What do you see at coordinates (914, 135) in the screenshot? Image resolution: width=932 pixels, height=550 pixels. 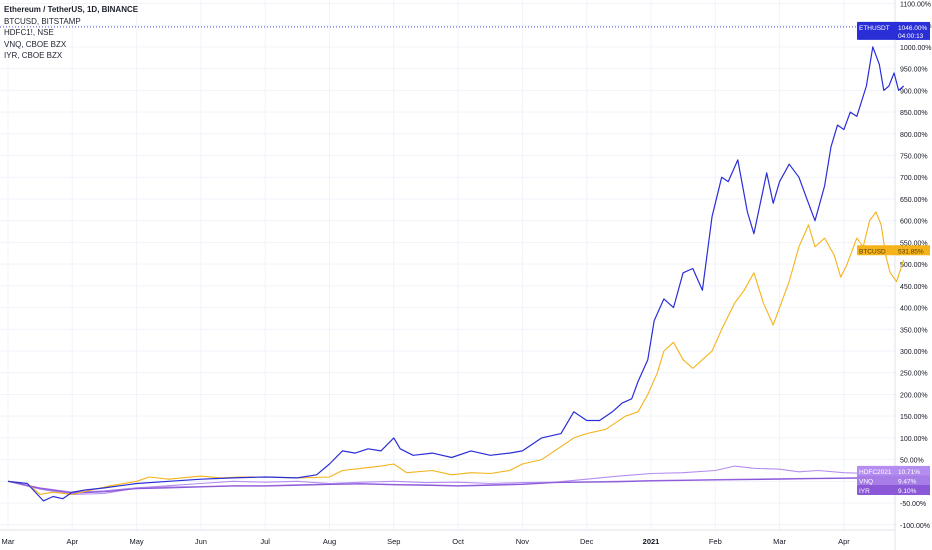 I see `y-tick-label: 800.00%` at bounding box center [914, 135].